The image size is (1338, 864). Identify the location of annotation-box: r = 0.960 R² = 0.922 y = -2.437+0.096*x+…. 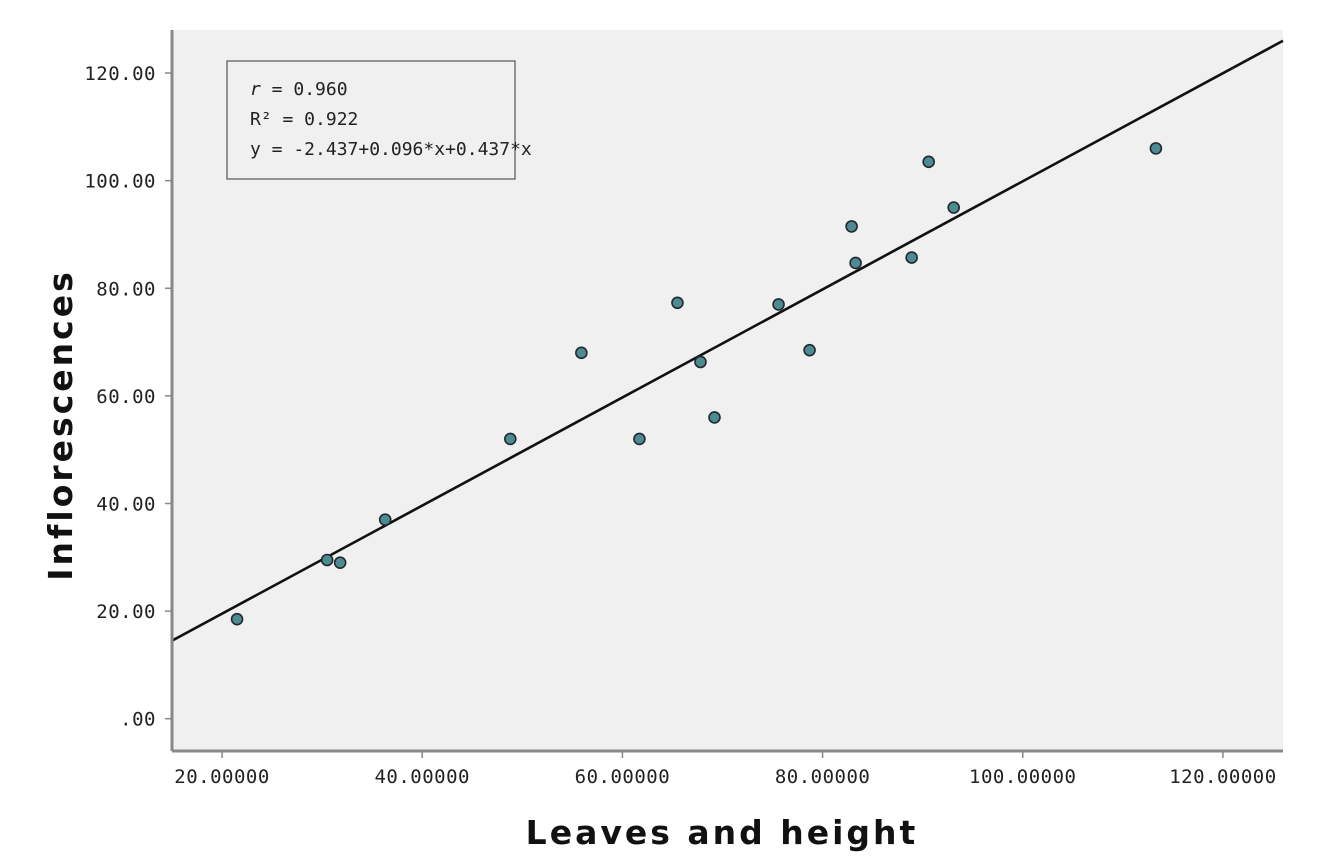
(379, 120).